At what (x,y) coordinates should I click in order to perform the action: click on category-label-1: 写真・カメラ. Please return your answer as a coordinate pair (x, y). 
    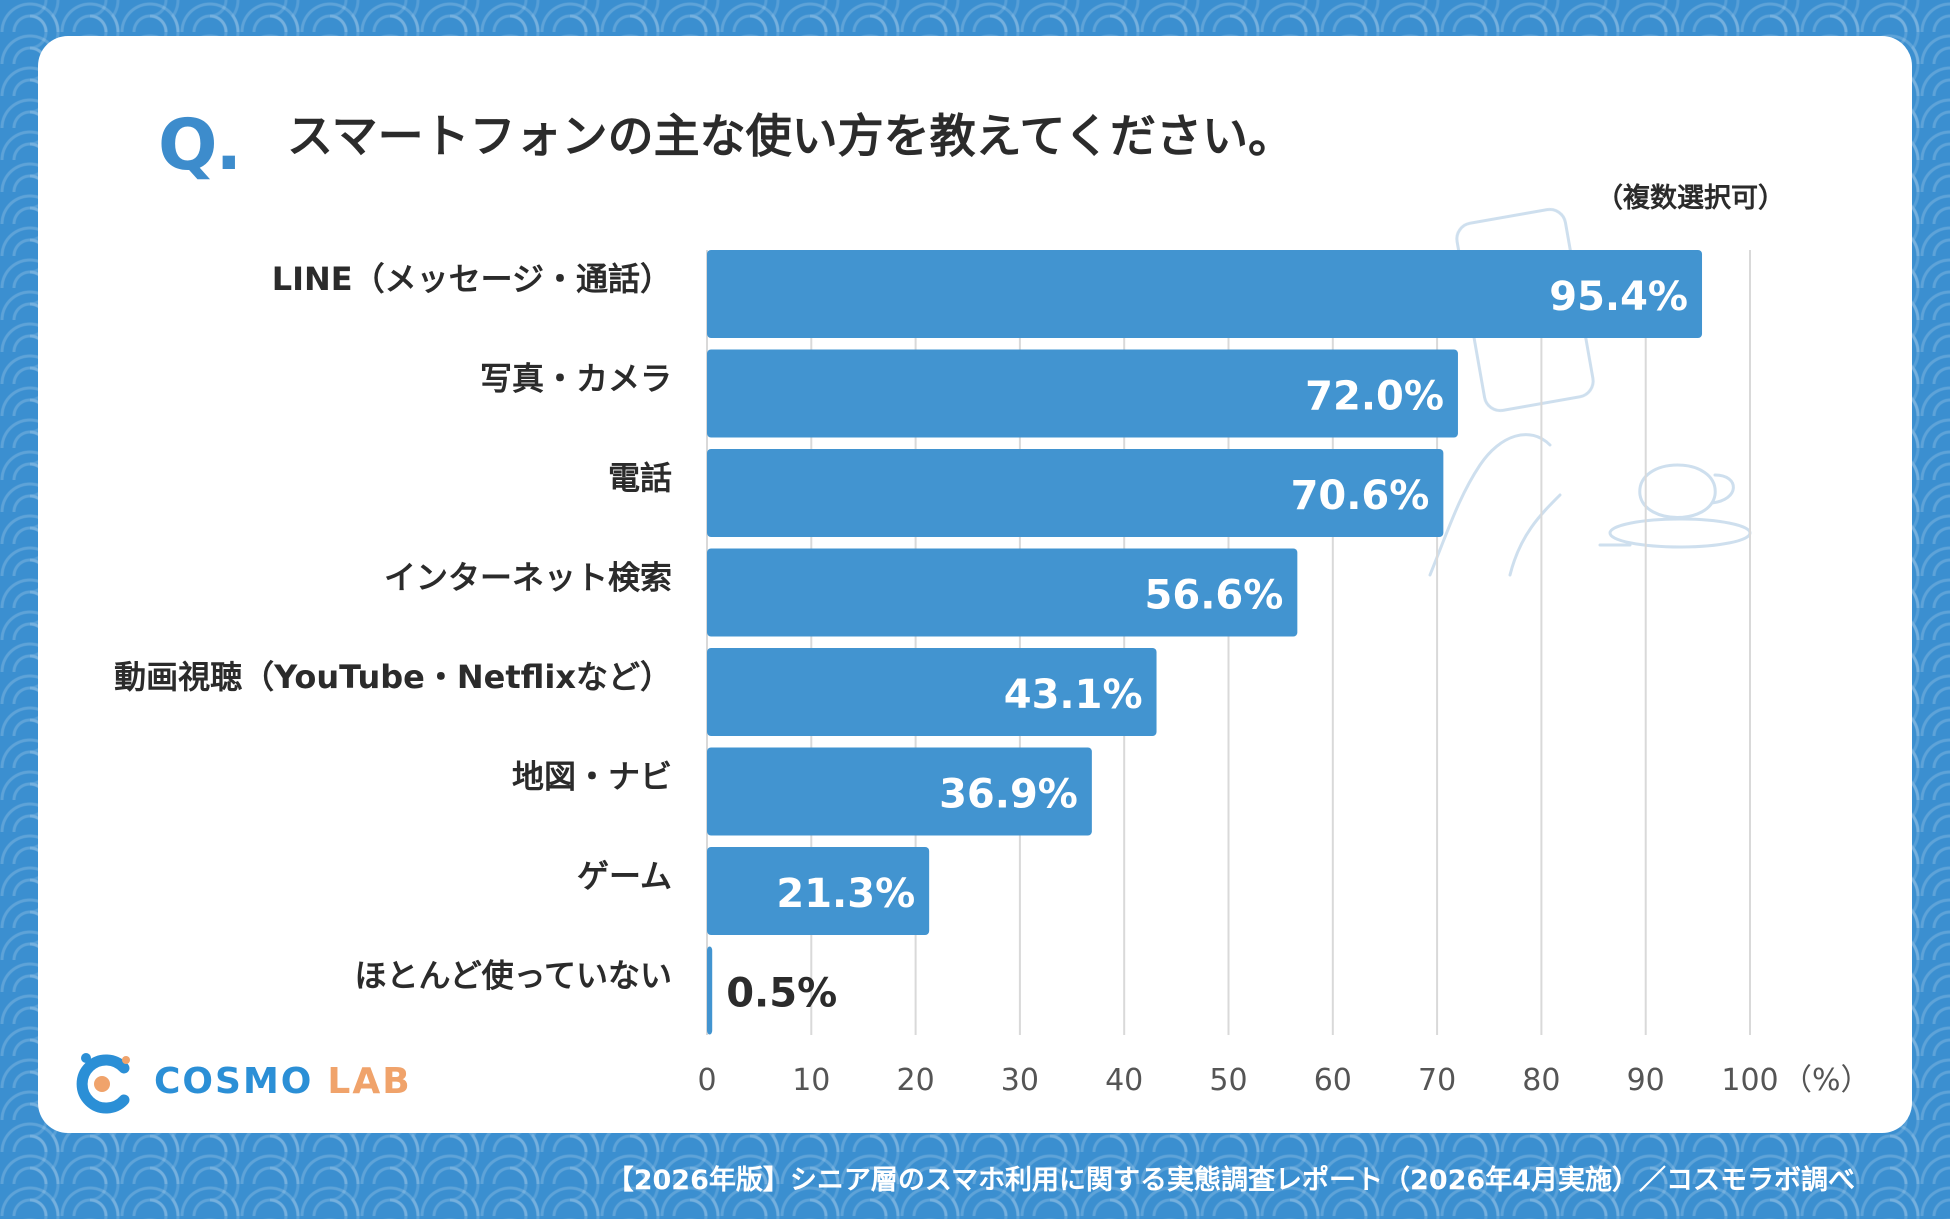
    Looking at the image, I should click on (576, 379).